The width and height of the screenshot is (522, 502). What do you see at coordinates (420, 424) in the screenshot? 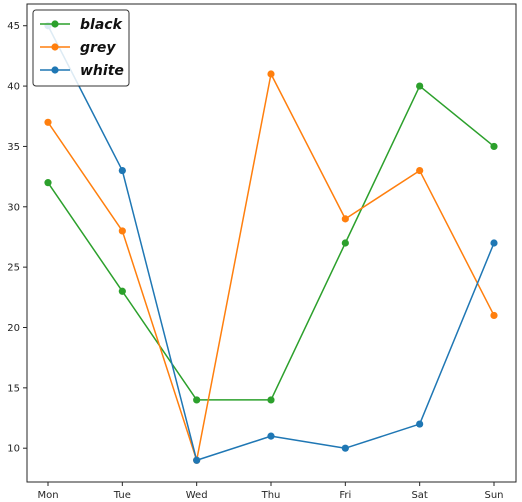
I see `data-point-white-sat` at bounding box center [420, 424].